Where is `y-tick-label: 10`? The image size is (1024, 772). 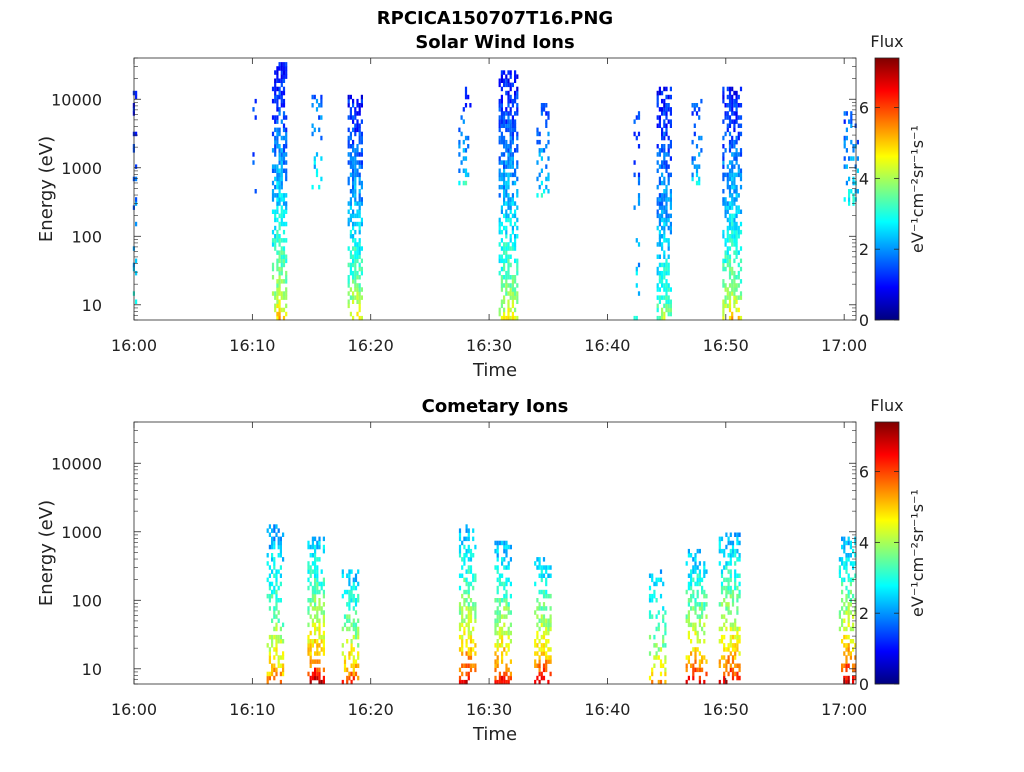
y-tick-label: 10 is located at coordinates (92, 669).